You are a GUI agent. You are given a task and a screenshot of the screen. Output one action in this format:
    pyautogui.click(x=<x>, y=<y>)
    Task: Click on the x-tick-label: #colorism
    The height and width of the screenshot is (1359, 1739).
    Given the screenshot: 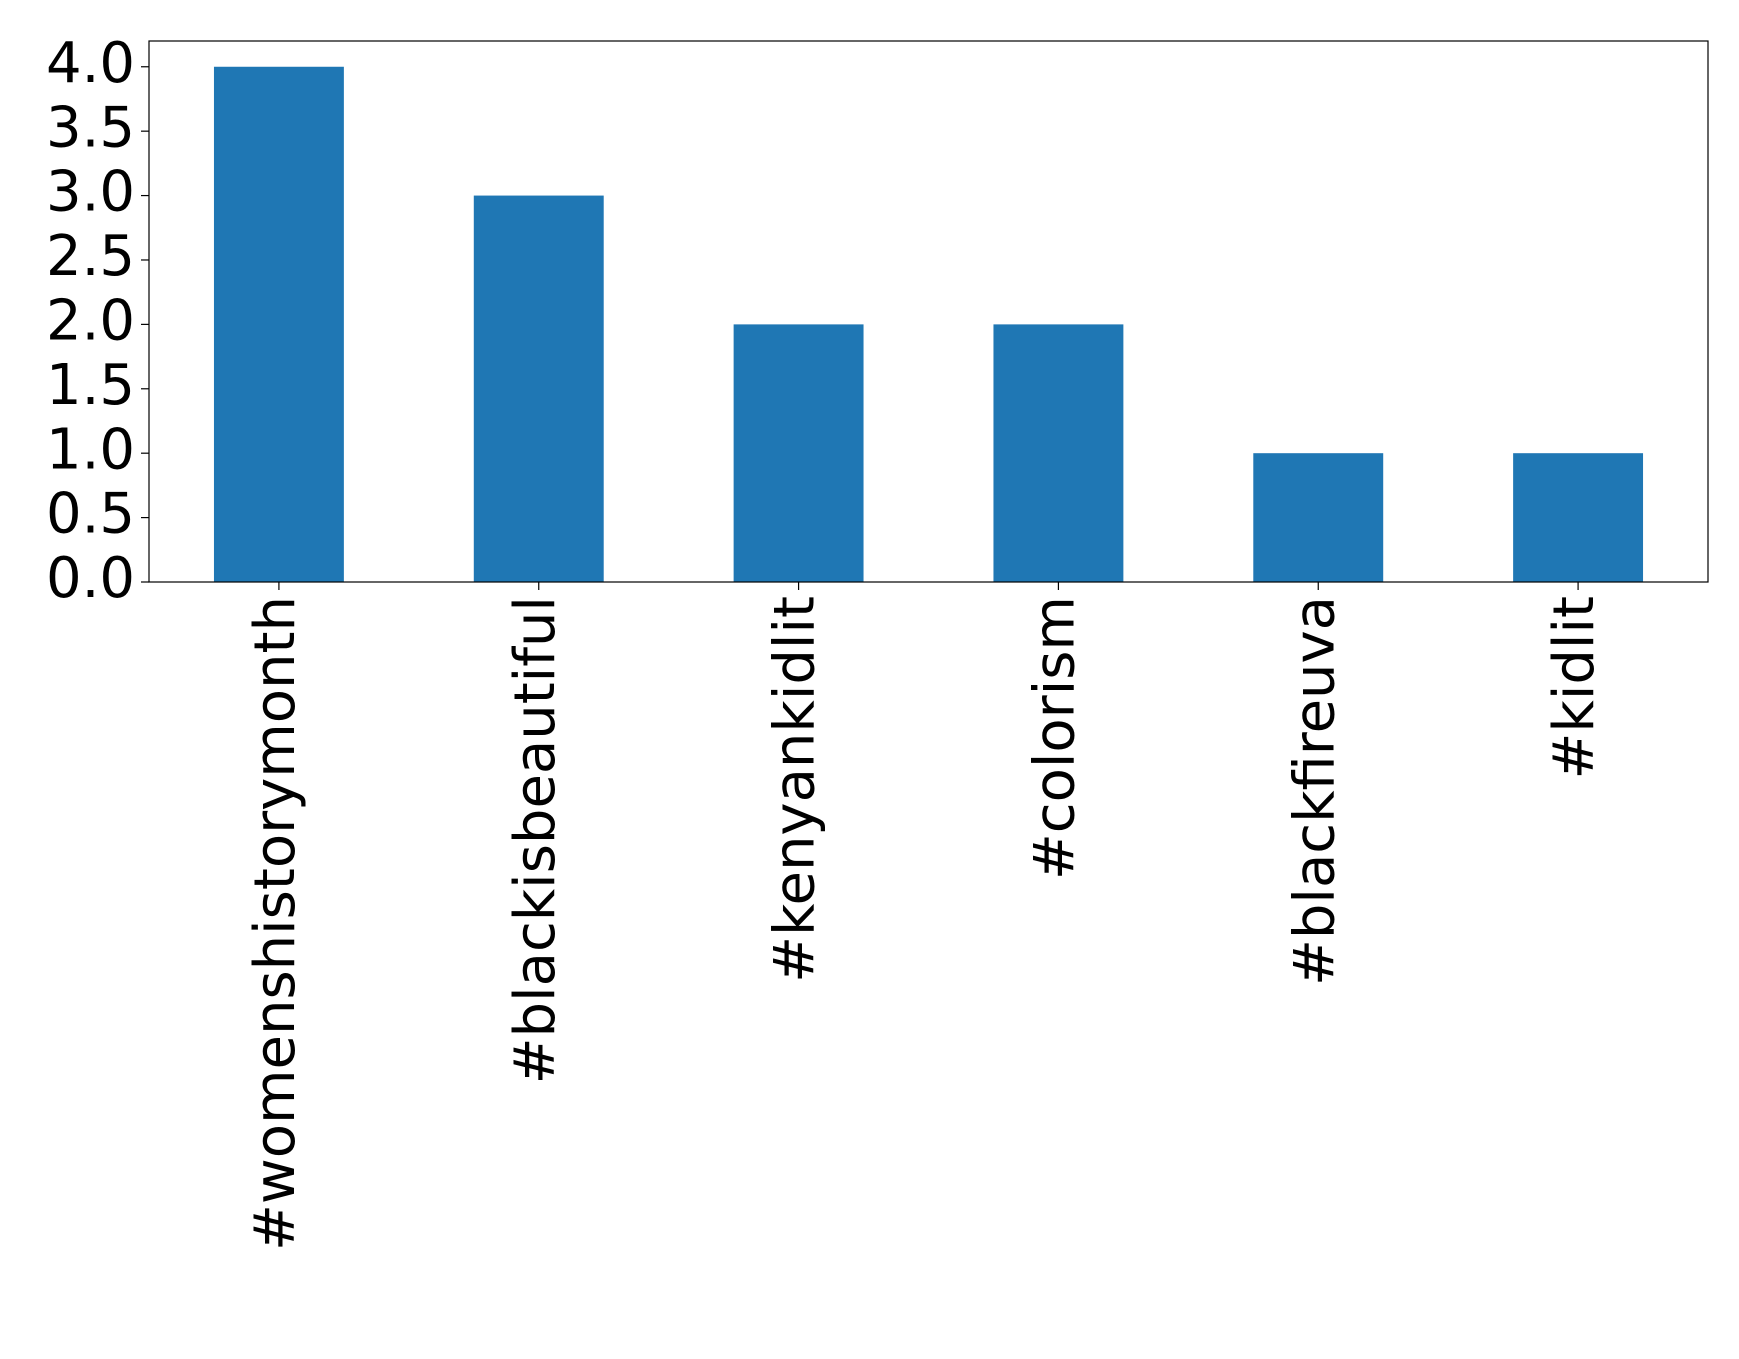 What is the action you would take?
    pyautogui.click(x=1055, y=738)
    